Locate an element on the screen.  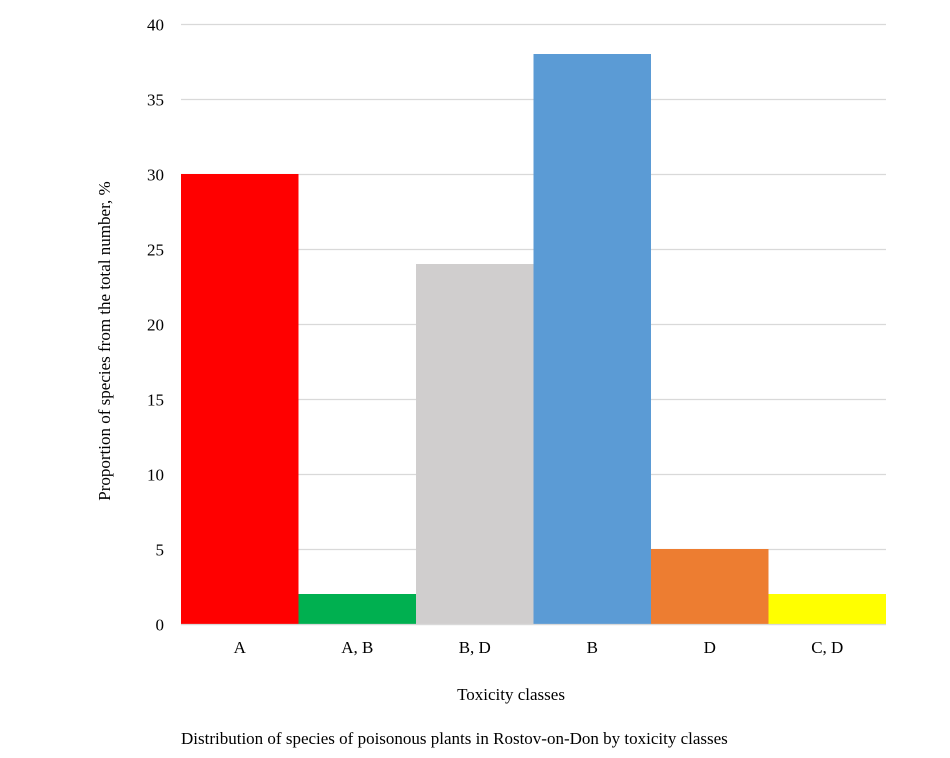
y-axis-ticks: 0 5 10 15 20 25 30 35 40 is located at coordinates (155, 325).